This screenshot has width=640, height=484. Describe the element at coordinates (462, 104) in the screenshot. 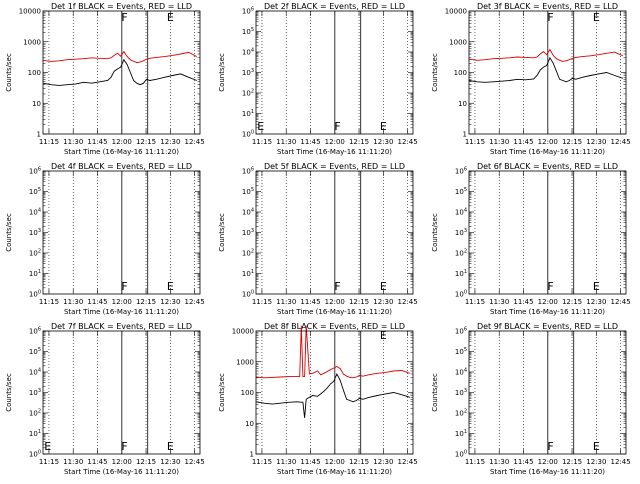

I see `y-tick-label: 10` at that location.